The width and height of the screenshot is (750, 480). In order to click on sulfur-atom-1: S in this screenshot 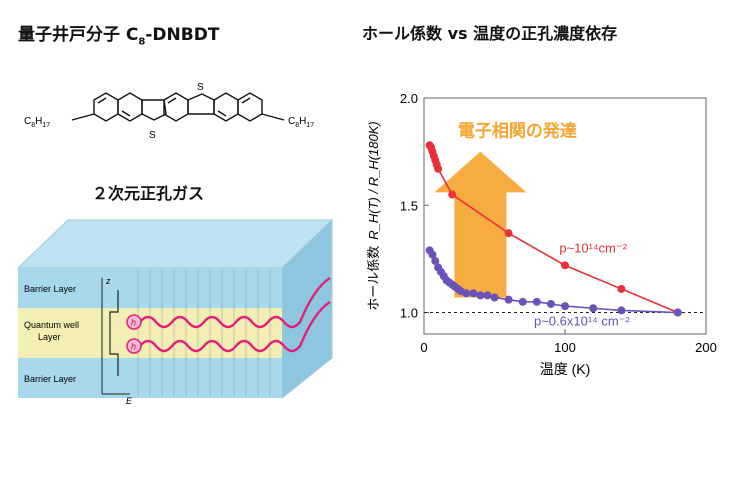, I will do `click(152, 135)`.